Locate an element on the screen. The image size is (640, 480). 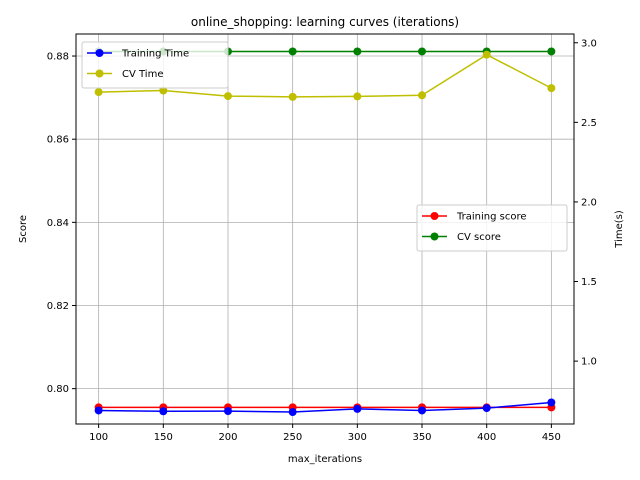
y-left-tick-label: 0.84 is located at coordinates (58, 223).